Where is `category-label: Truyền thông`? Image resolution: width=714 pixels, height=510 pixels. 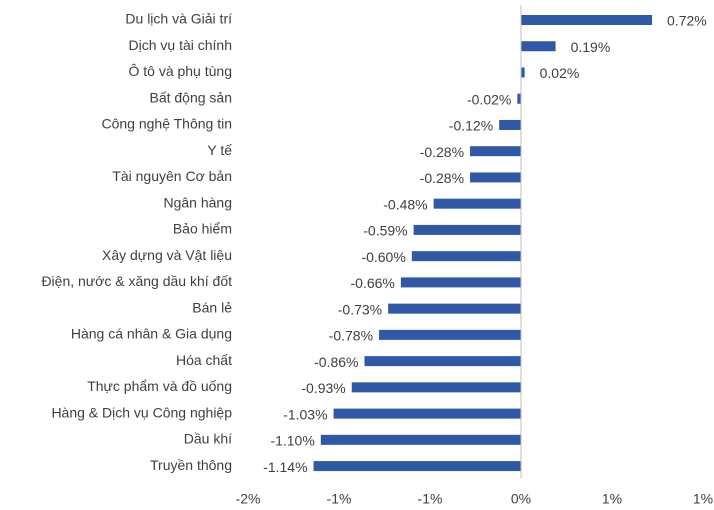
category-label: Truyền thông is located at coordinates (191, 465).